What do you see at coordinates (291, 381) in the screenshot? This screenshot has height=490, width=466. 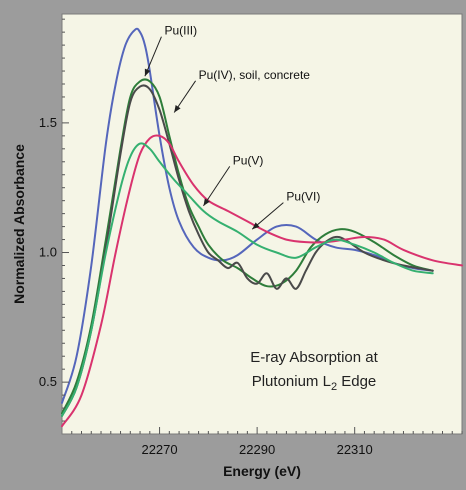 I see `inset-text-line2-prefix: Plutonium L` at bounding box center [291, 381].